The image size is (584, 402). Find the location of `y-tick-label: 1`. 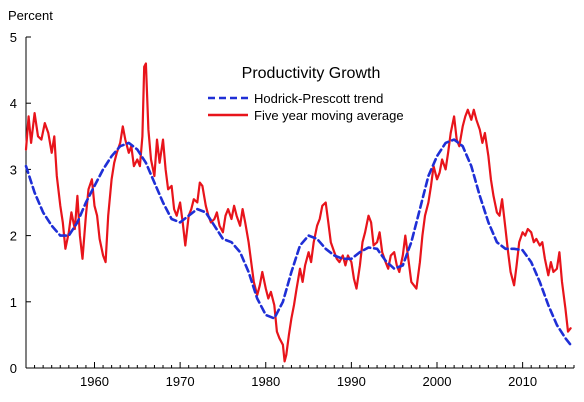

y-tick-label: 1 is located at coordinates (13, 302).